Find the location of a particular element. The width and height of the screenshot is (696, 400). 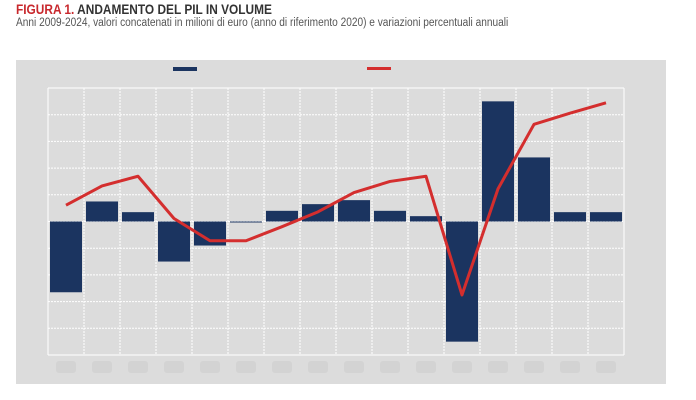

bar-2024 is located at coordinates (606, 217).